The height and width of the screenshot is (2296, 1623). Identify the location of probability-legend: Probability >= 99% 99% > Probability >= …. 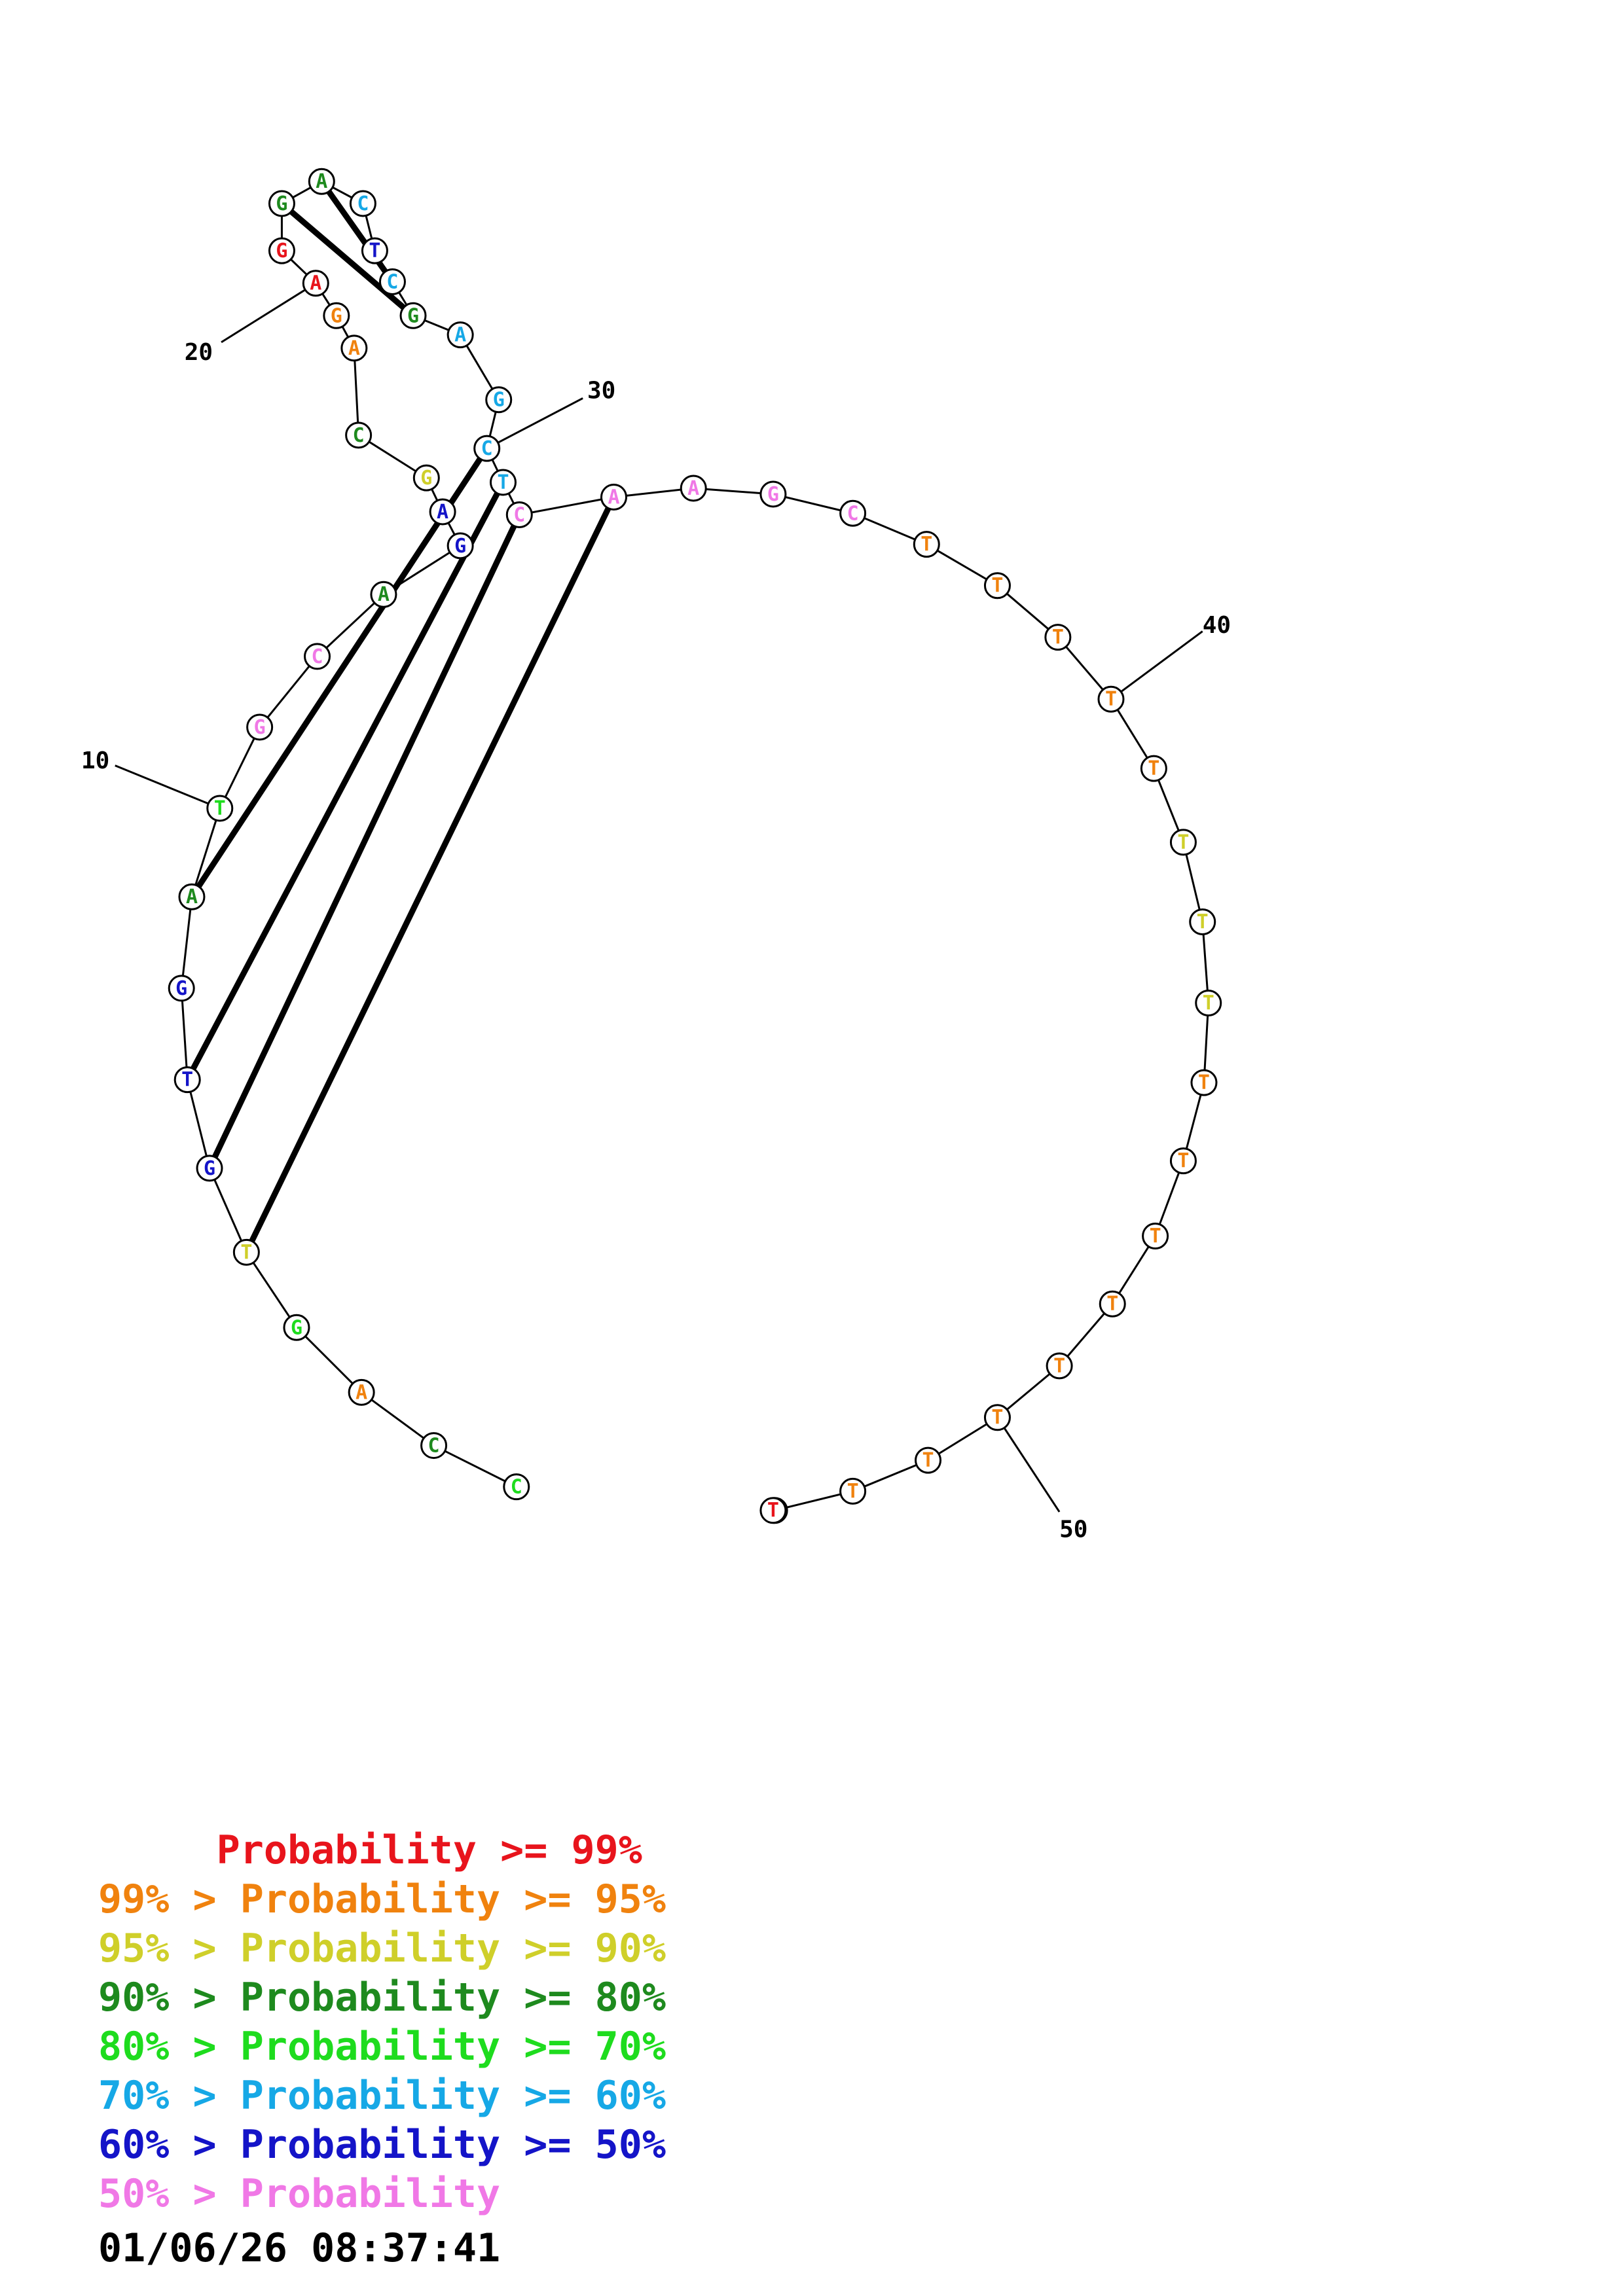
(382, 2022).